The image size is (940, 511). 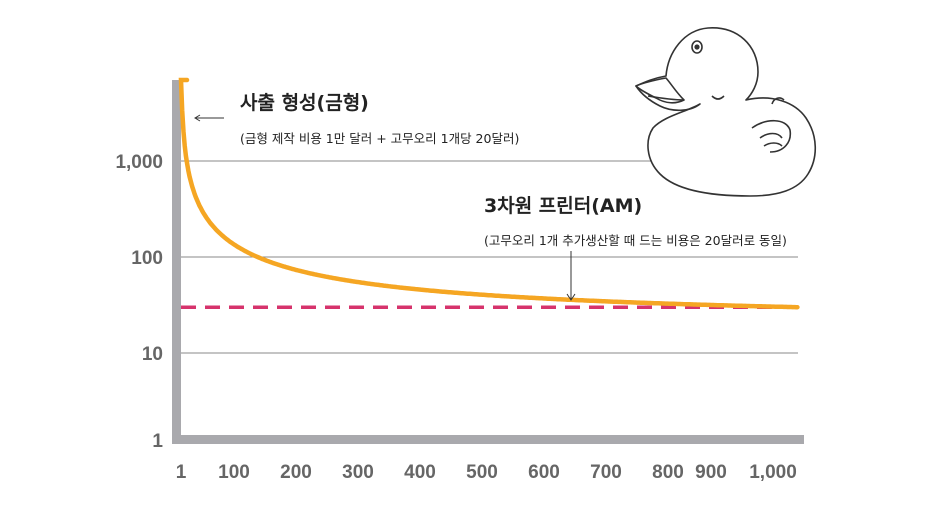 I want to click on x-tick-label: 200, so click(x=296, y=472).